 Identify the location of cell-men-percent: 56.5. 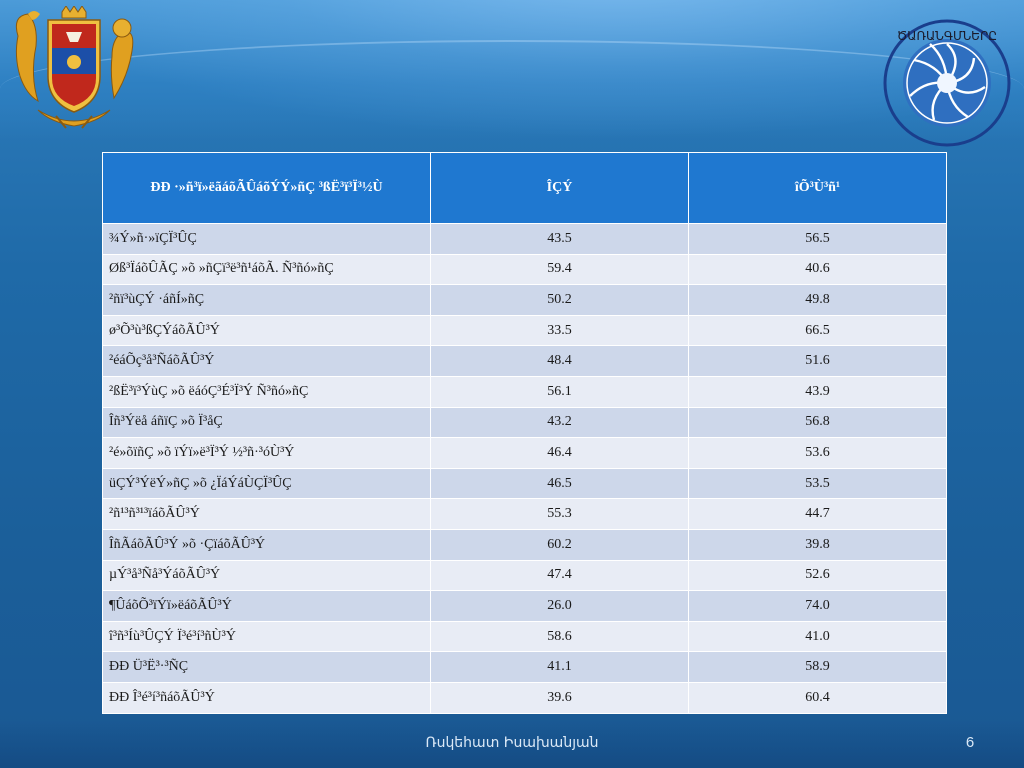
(817, 239).